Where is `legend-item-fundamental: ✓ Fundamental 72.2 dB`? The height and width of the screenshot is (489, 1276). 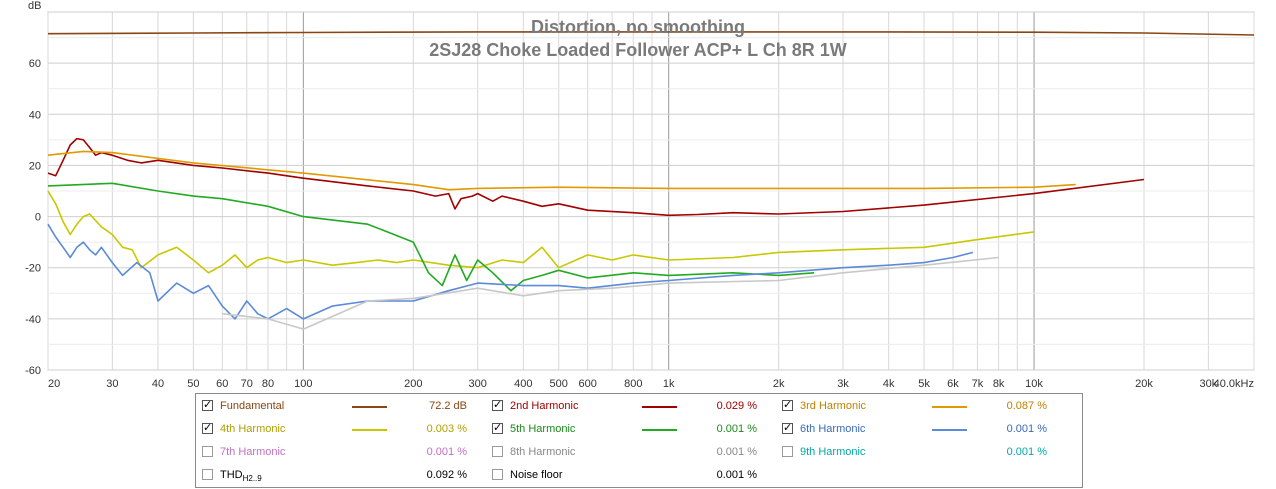 legend-item-fundamental: ✓ Fundamental 72.2 dB is located at coordinates (342, 407).